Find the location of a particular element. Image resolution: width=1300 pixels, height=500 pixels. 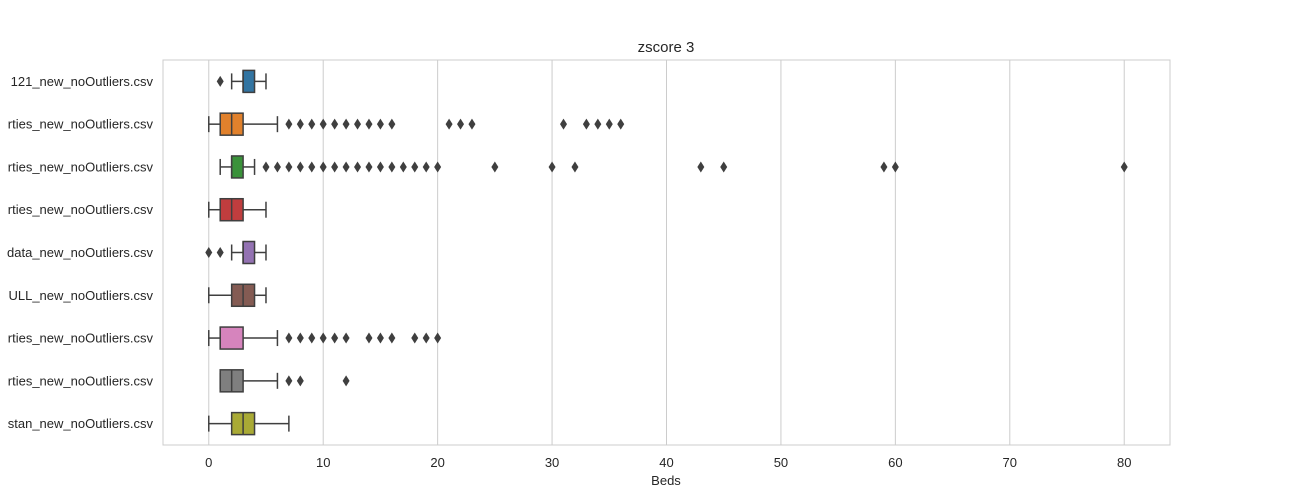

x-tick-label: 30 is located at coordinates (552, 462).